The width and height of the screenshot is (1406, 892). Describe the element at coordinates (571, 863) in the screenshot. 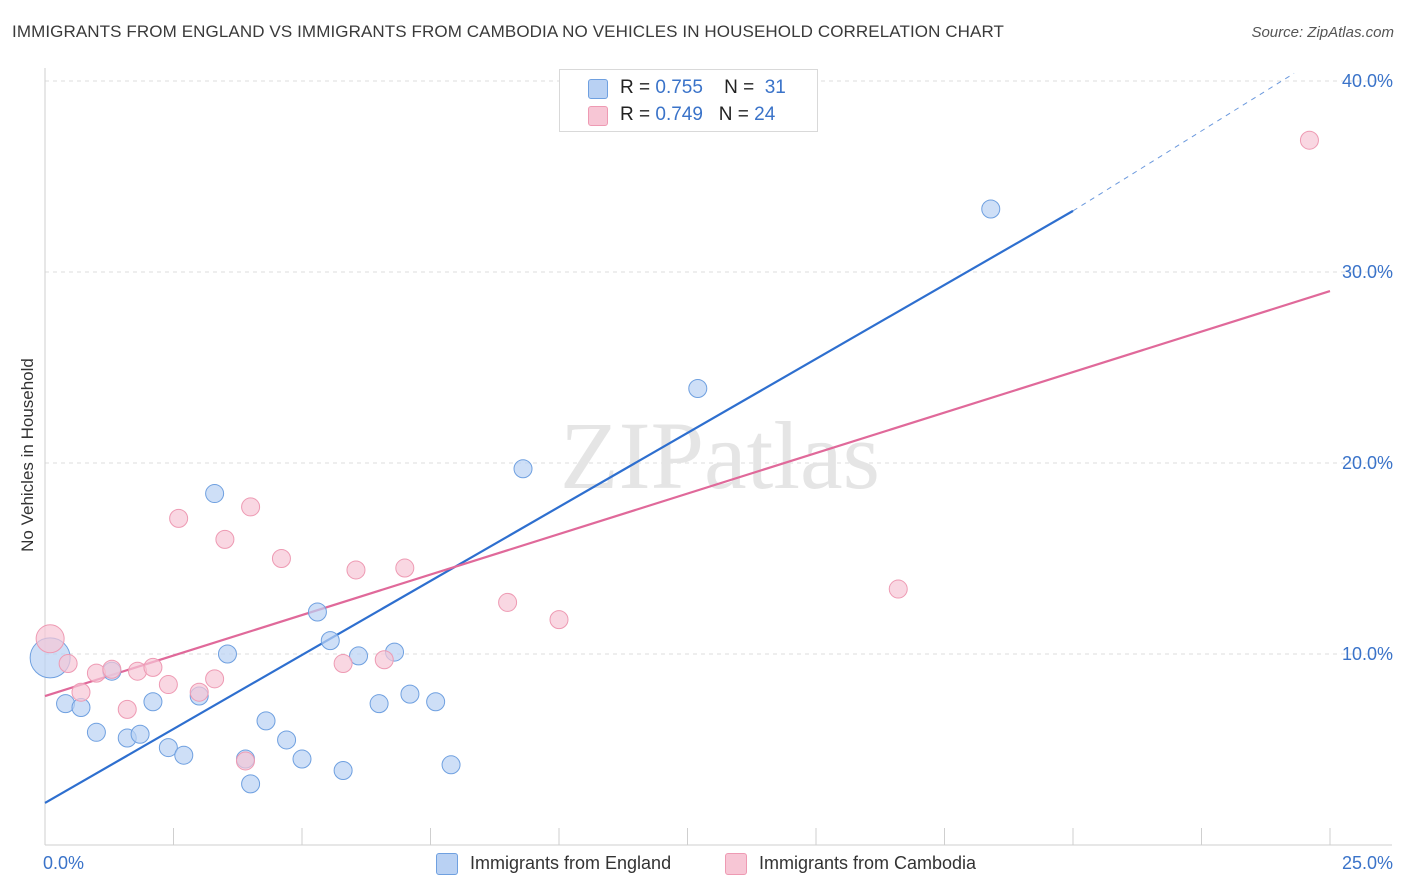

I see `england-legend-label: Immigrants from England` at that location.